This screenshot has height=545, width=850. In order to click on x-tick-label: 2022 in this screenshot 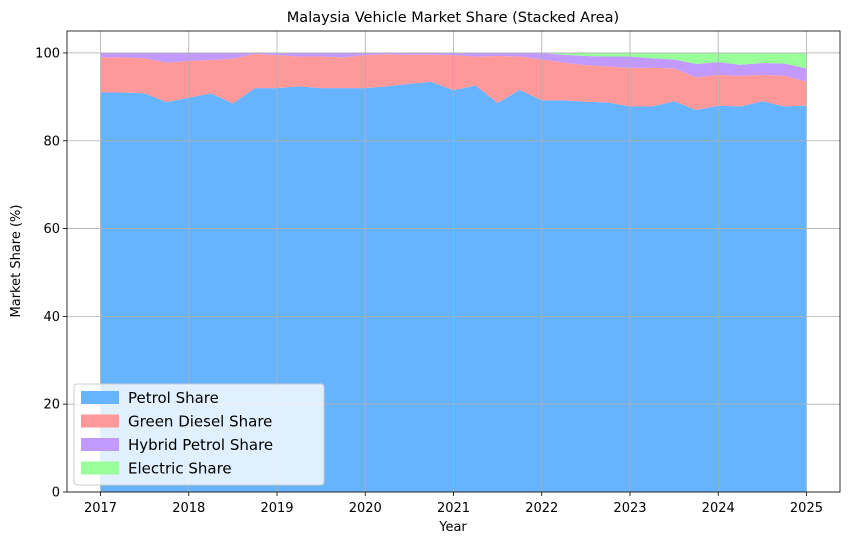, I will do `click(541, 508)`.